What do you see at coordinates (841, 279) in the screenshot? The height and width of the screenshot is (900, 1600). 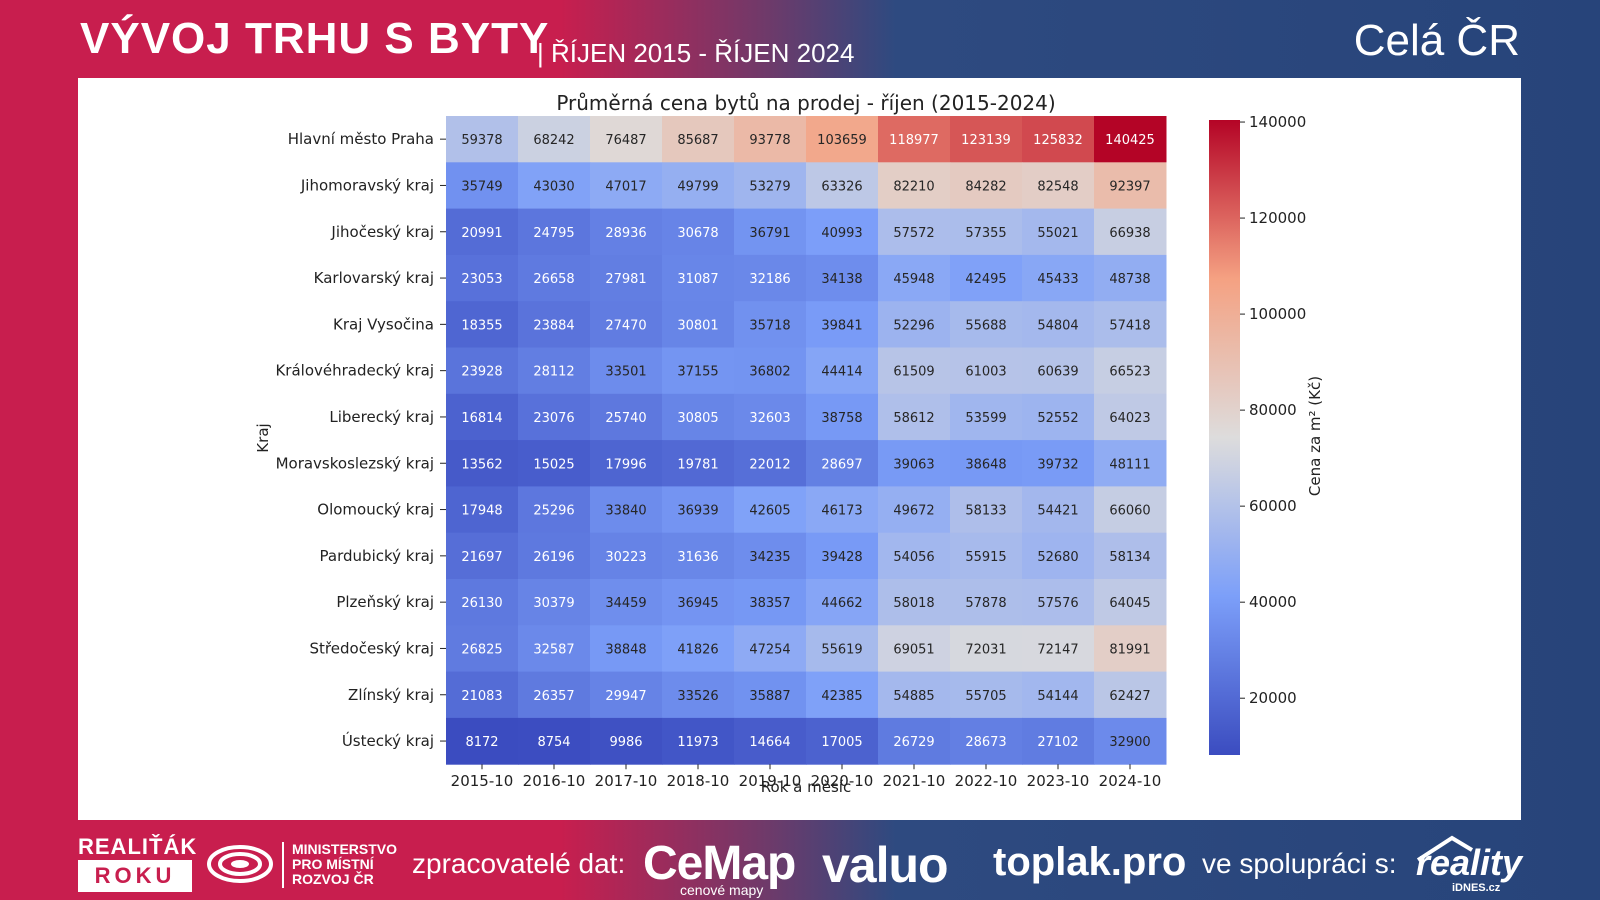 I see `cell-value-label: 34138` at bounding box center [841, 279].